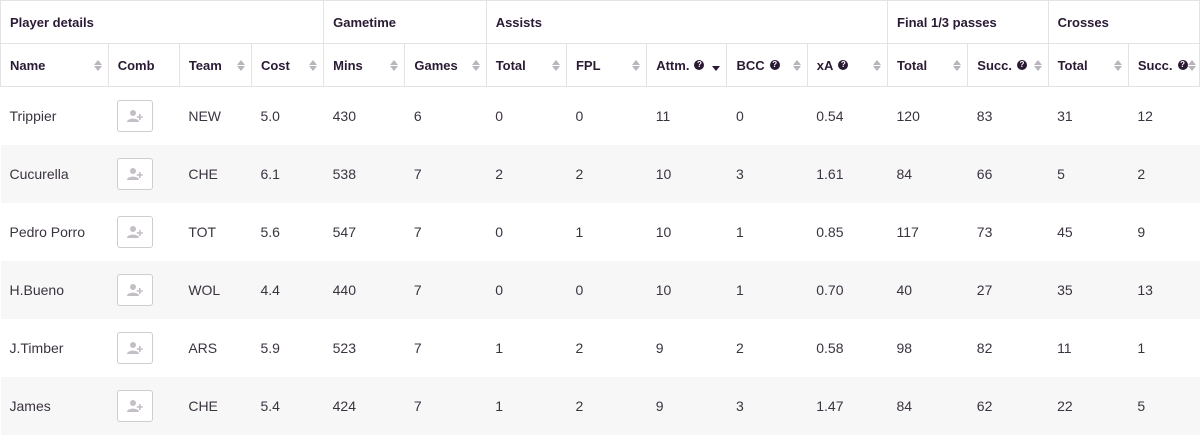 The height and width of the screenshot is (440, 1200). Describe the element at coordinates (1164, 174) in the screenshot. I see `cell-crosses-succ: 2` at that location.